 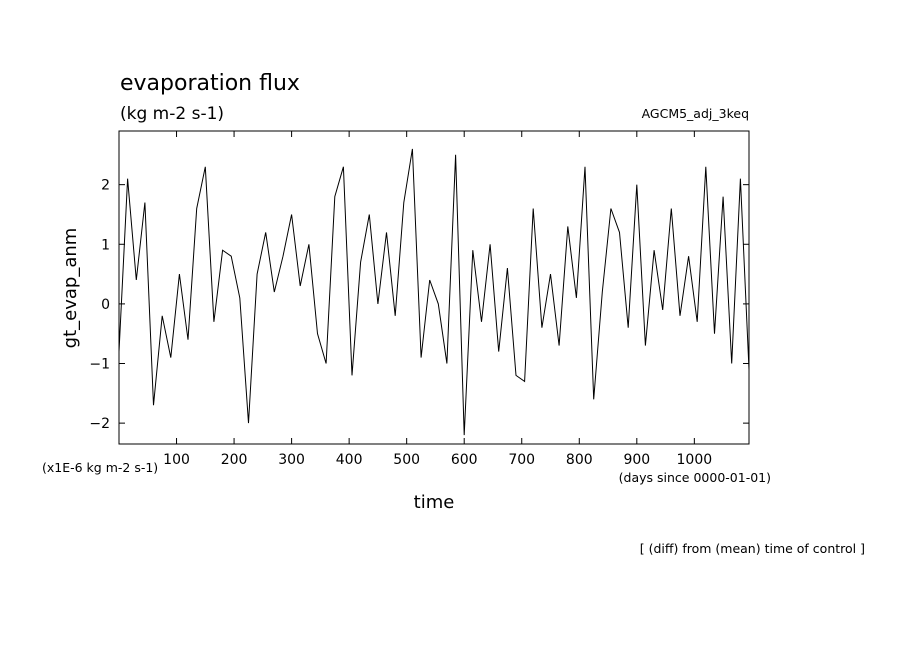 I want to click on x-tick-label: 200, so click(x=234, y=460).